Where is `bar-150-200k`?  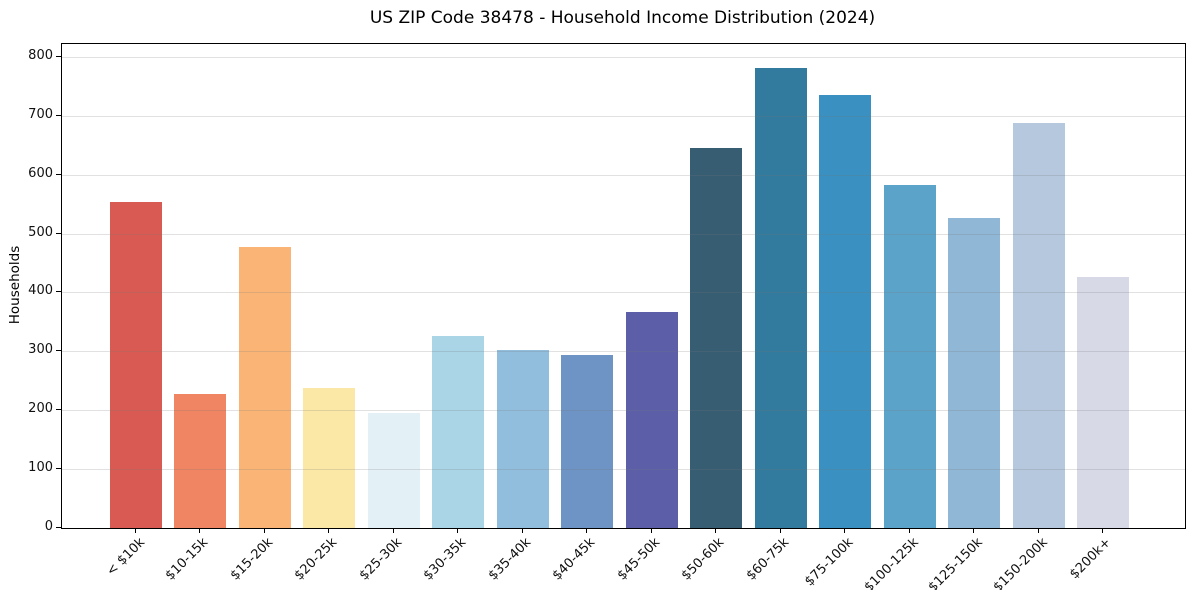
bar-150-200k is located at coordinates (1038, 325).